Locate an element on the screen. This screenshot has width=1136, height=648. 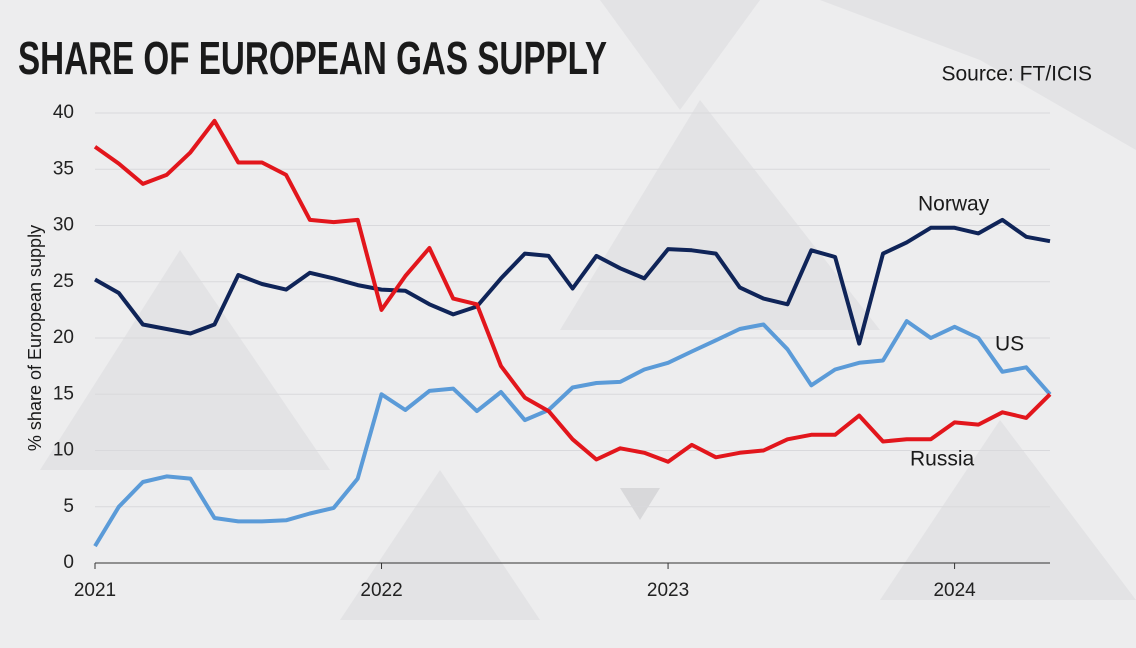
y-tick-label: 0 is located at coordinates (68, 562).